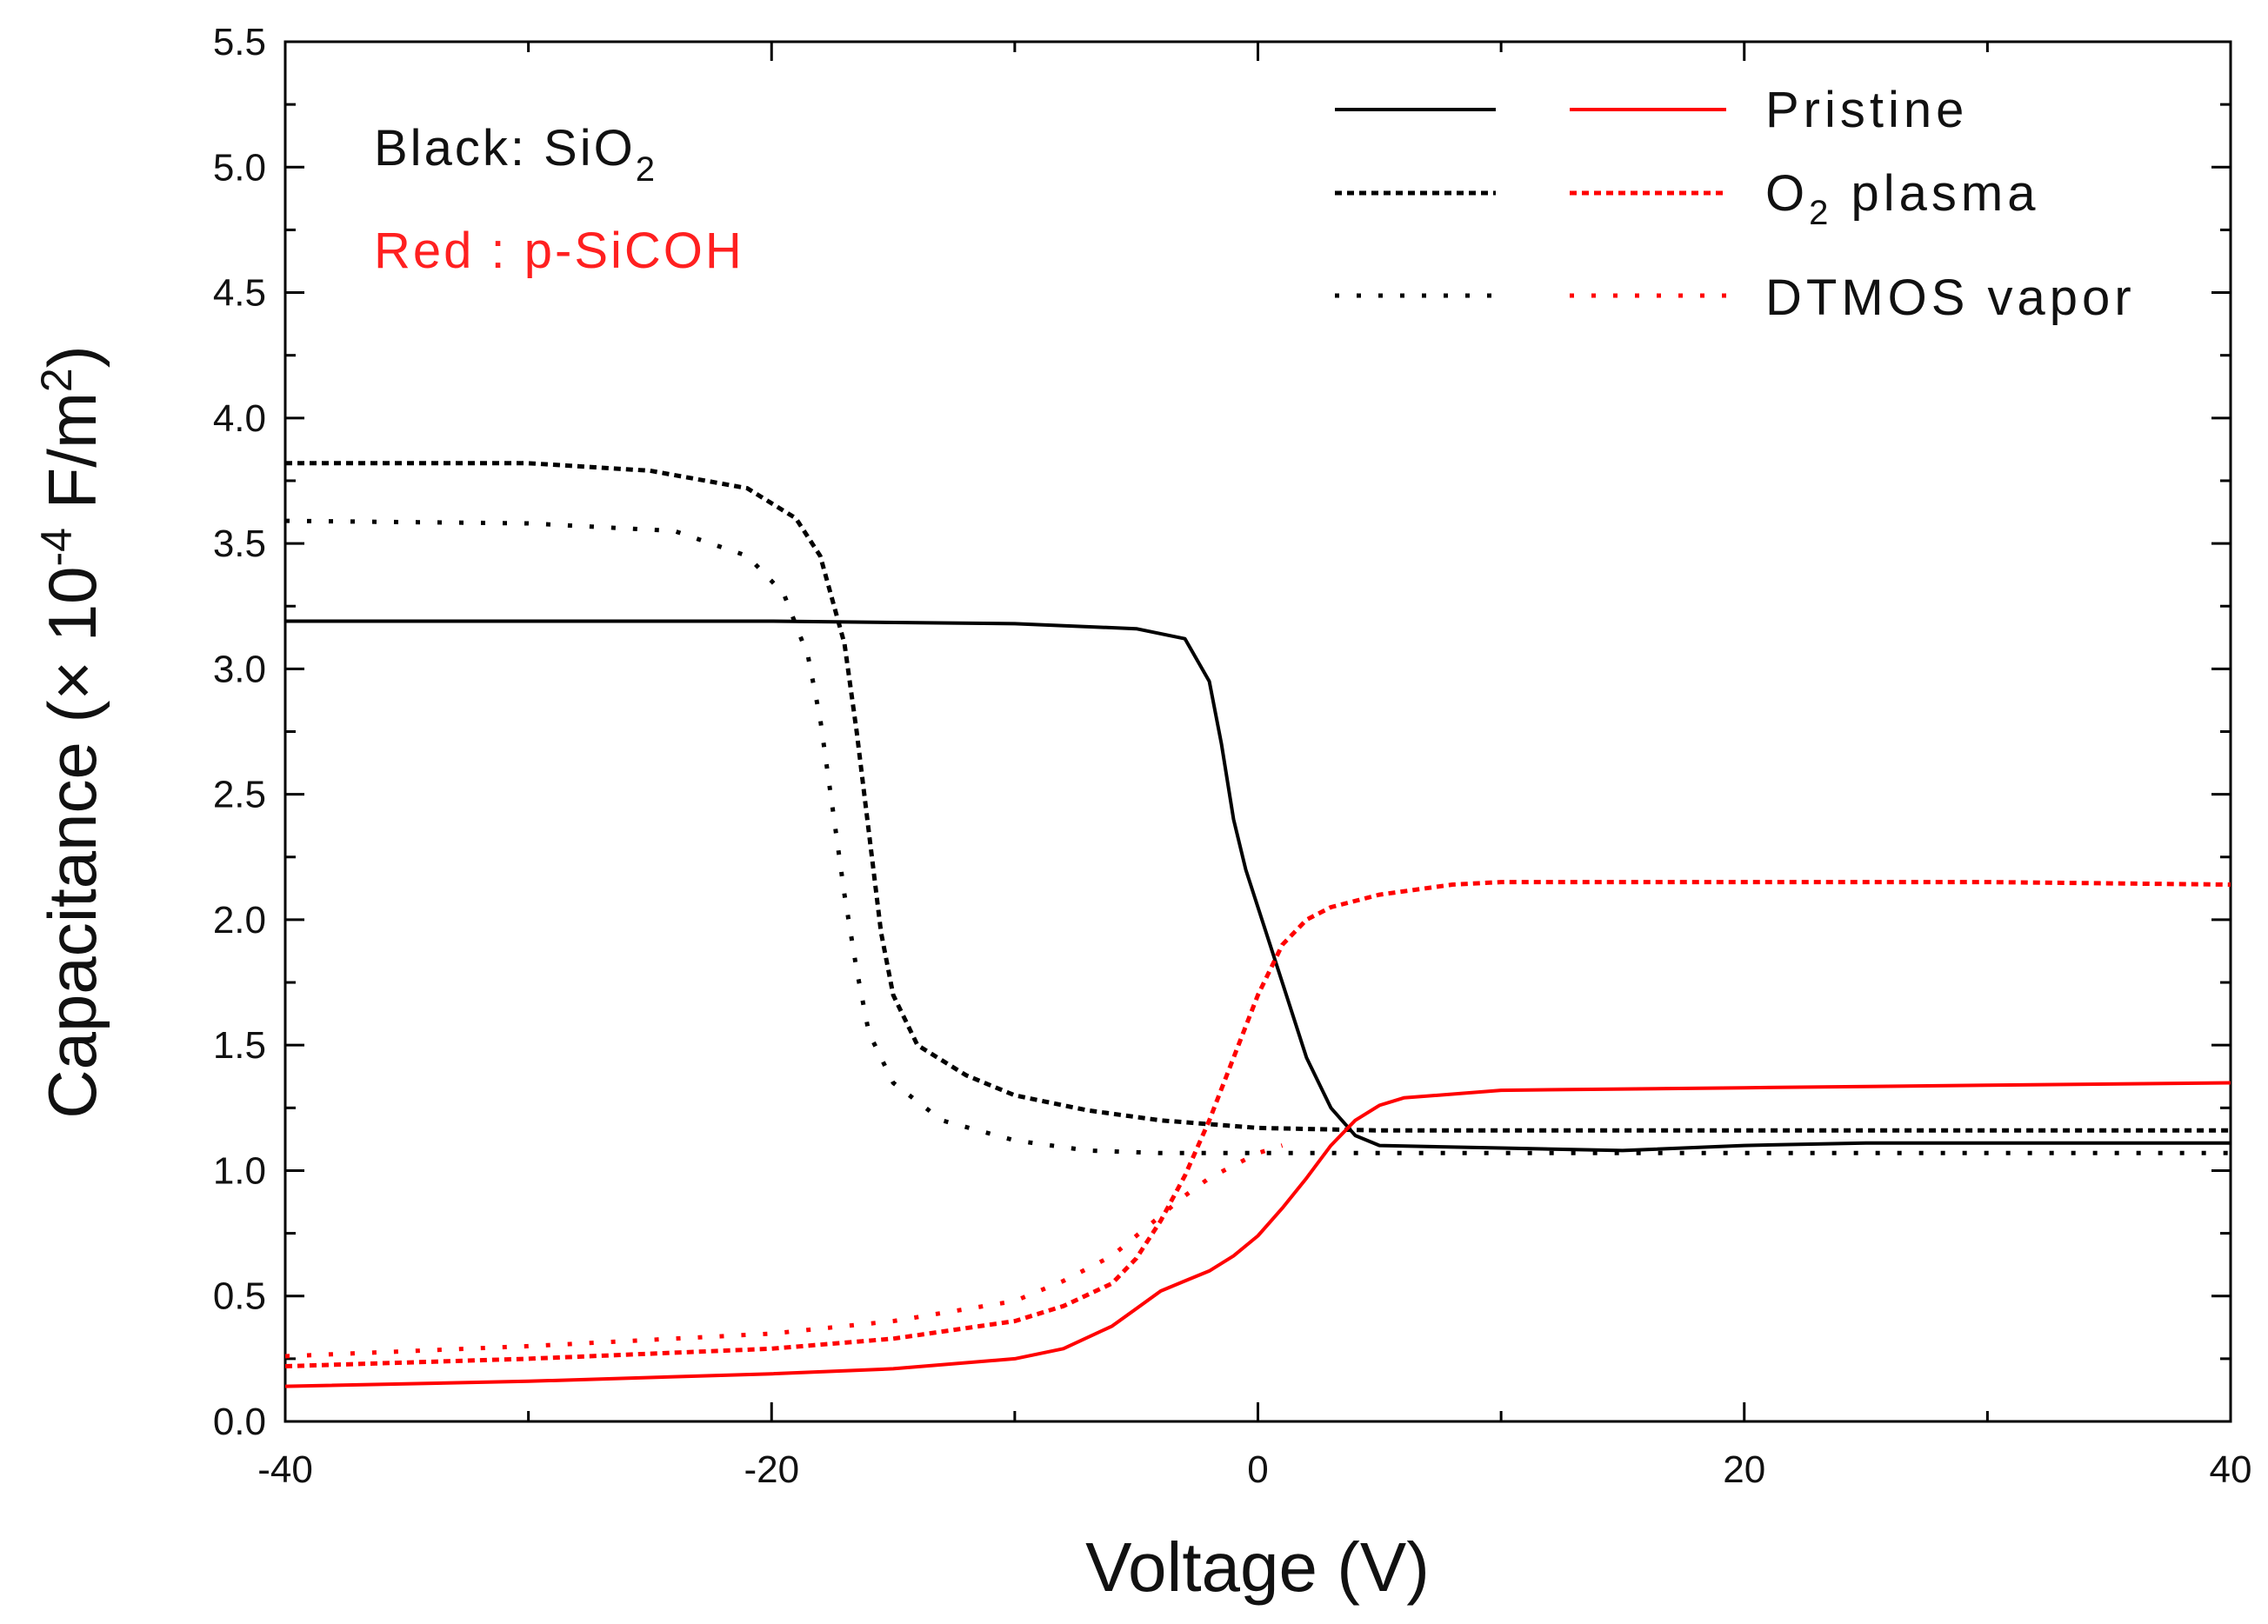 The width and height of the screenshot is (2268, 1624). What do you see at coordinates (1735, 204) in the screenshot?
I see `legend: Pristine O2 plasma DTMOS vapor` at bounding box center [1735, 204].